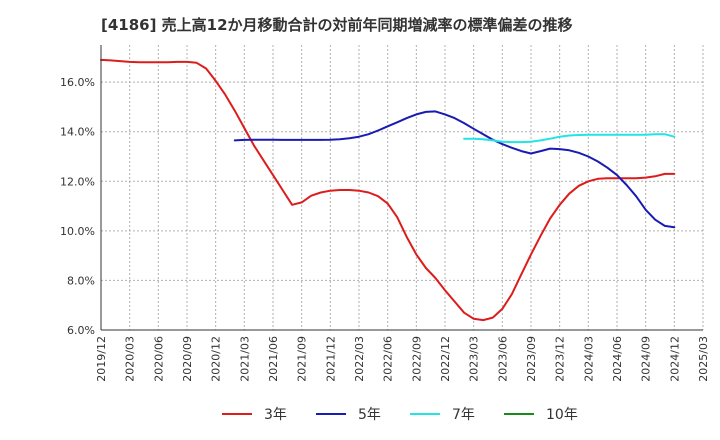 This screenshot has height=440, width=720. I want to click on x-tick-label: 2022/12, so click(445, 359).